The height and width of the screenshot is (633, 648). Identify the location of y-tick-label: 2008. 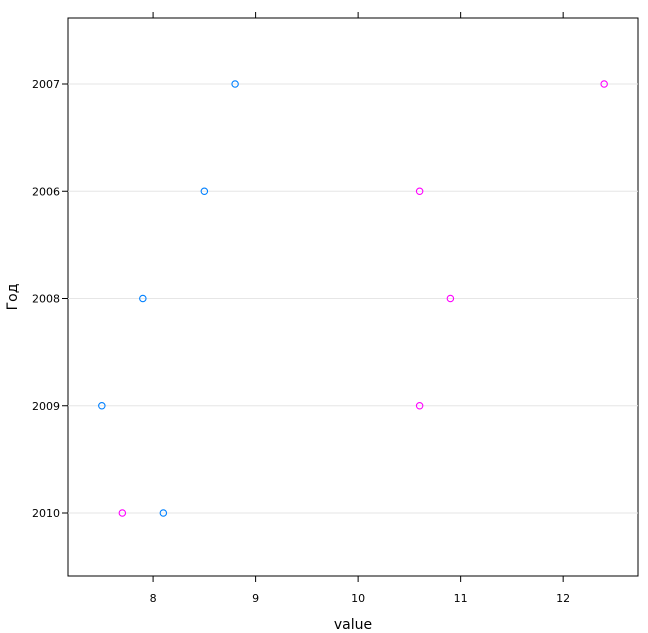
(46, 299).